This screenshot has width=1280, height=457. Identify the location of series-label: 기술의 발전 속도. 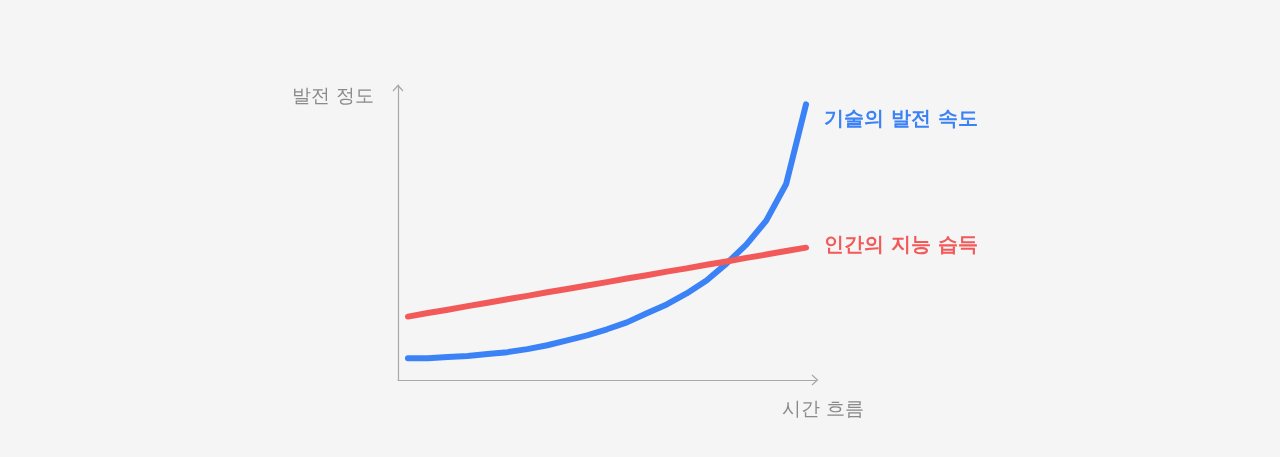
(901, 118).